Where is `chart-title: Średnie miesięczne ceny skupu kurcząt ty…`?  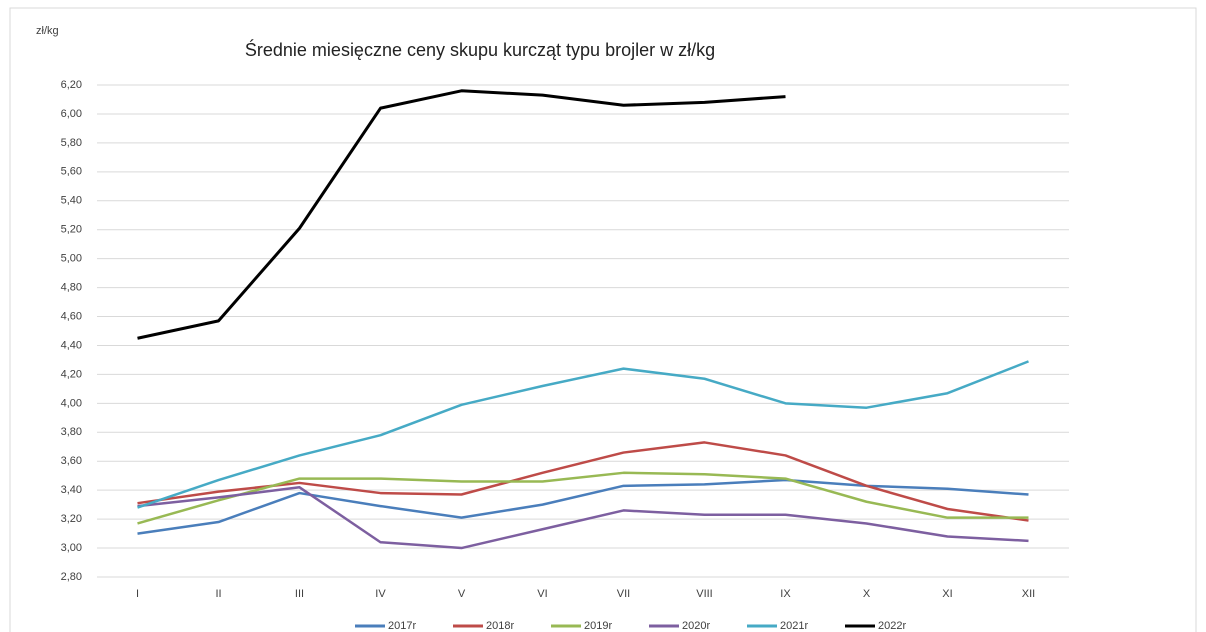 chart-title: Średnie miesięczne ceny skupu kurcząt ty… is located at coordinates (480, 49).